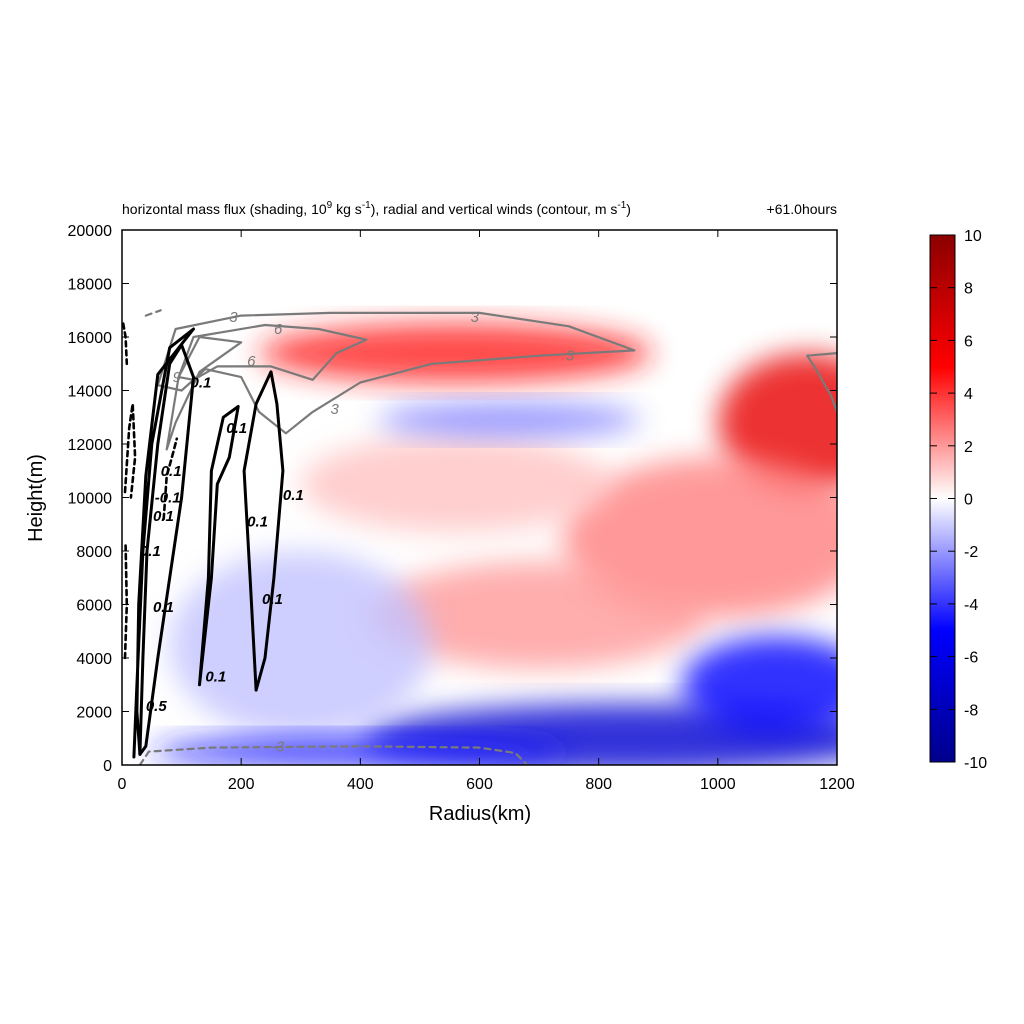 The width and height of the screenshot is (1024, 1024). I want to click on y-tick-label: 20000, so click(90, 231).